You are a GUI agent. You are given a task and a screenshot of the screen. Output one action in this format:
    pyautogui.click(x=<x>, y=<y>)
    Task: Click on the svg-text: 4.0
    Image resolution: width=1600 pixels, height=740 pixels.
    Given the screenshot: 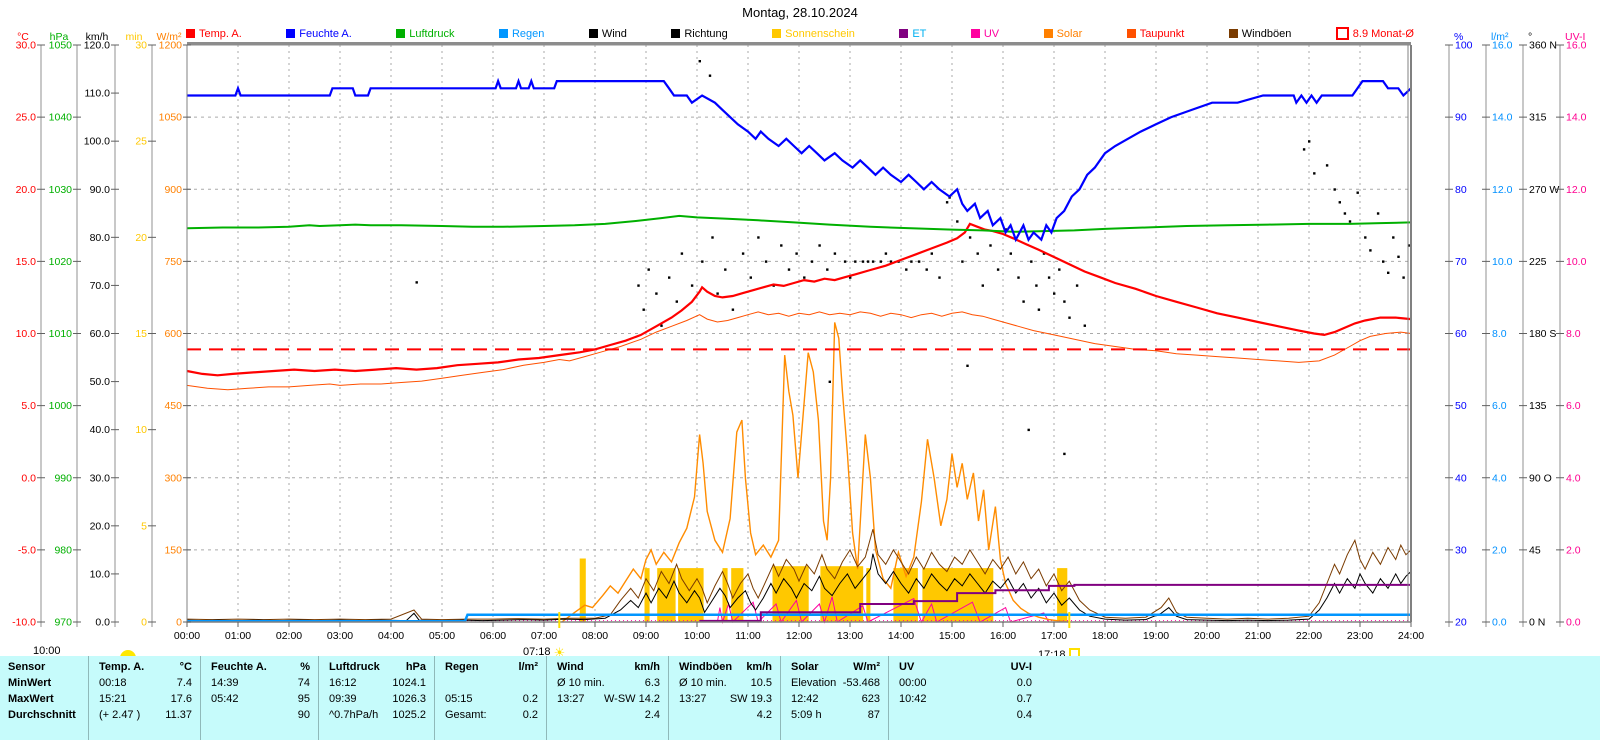 What is the action you would take?
    pyautogui.click(x=1499, y=478)
    